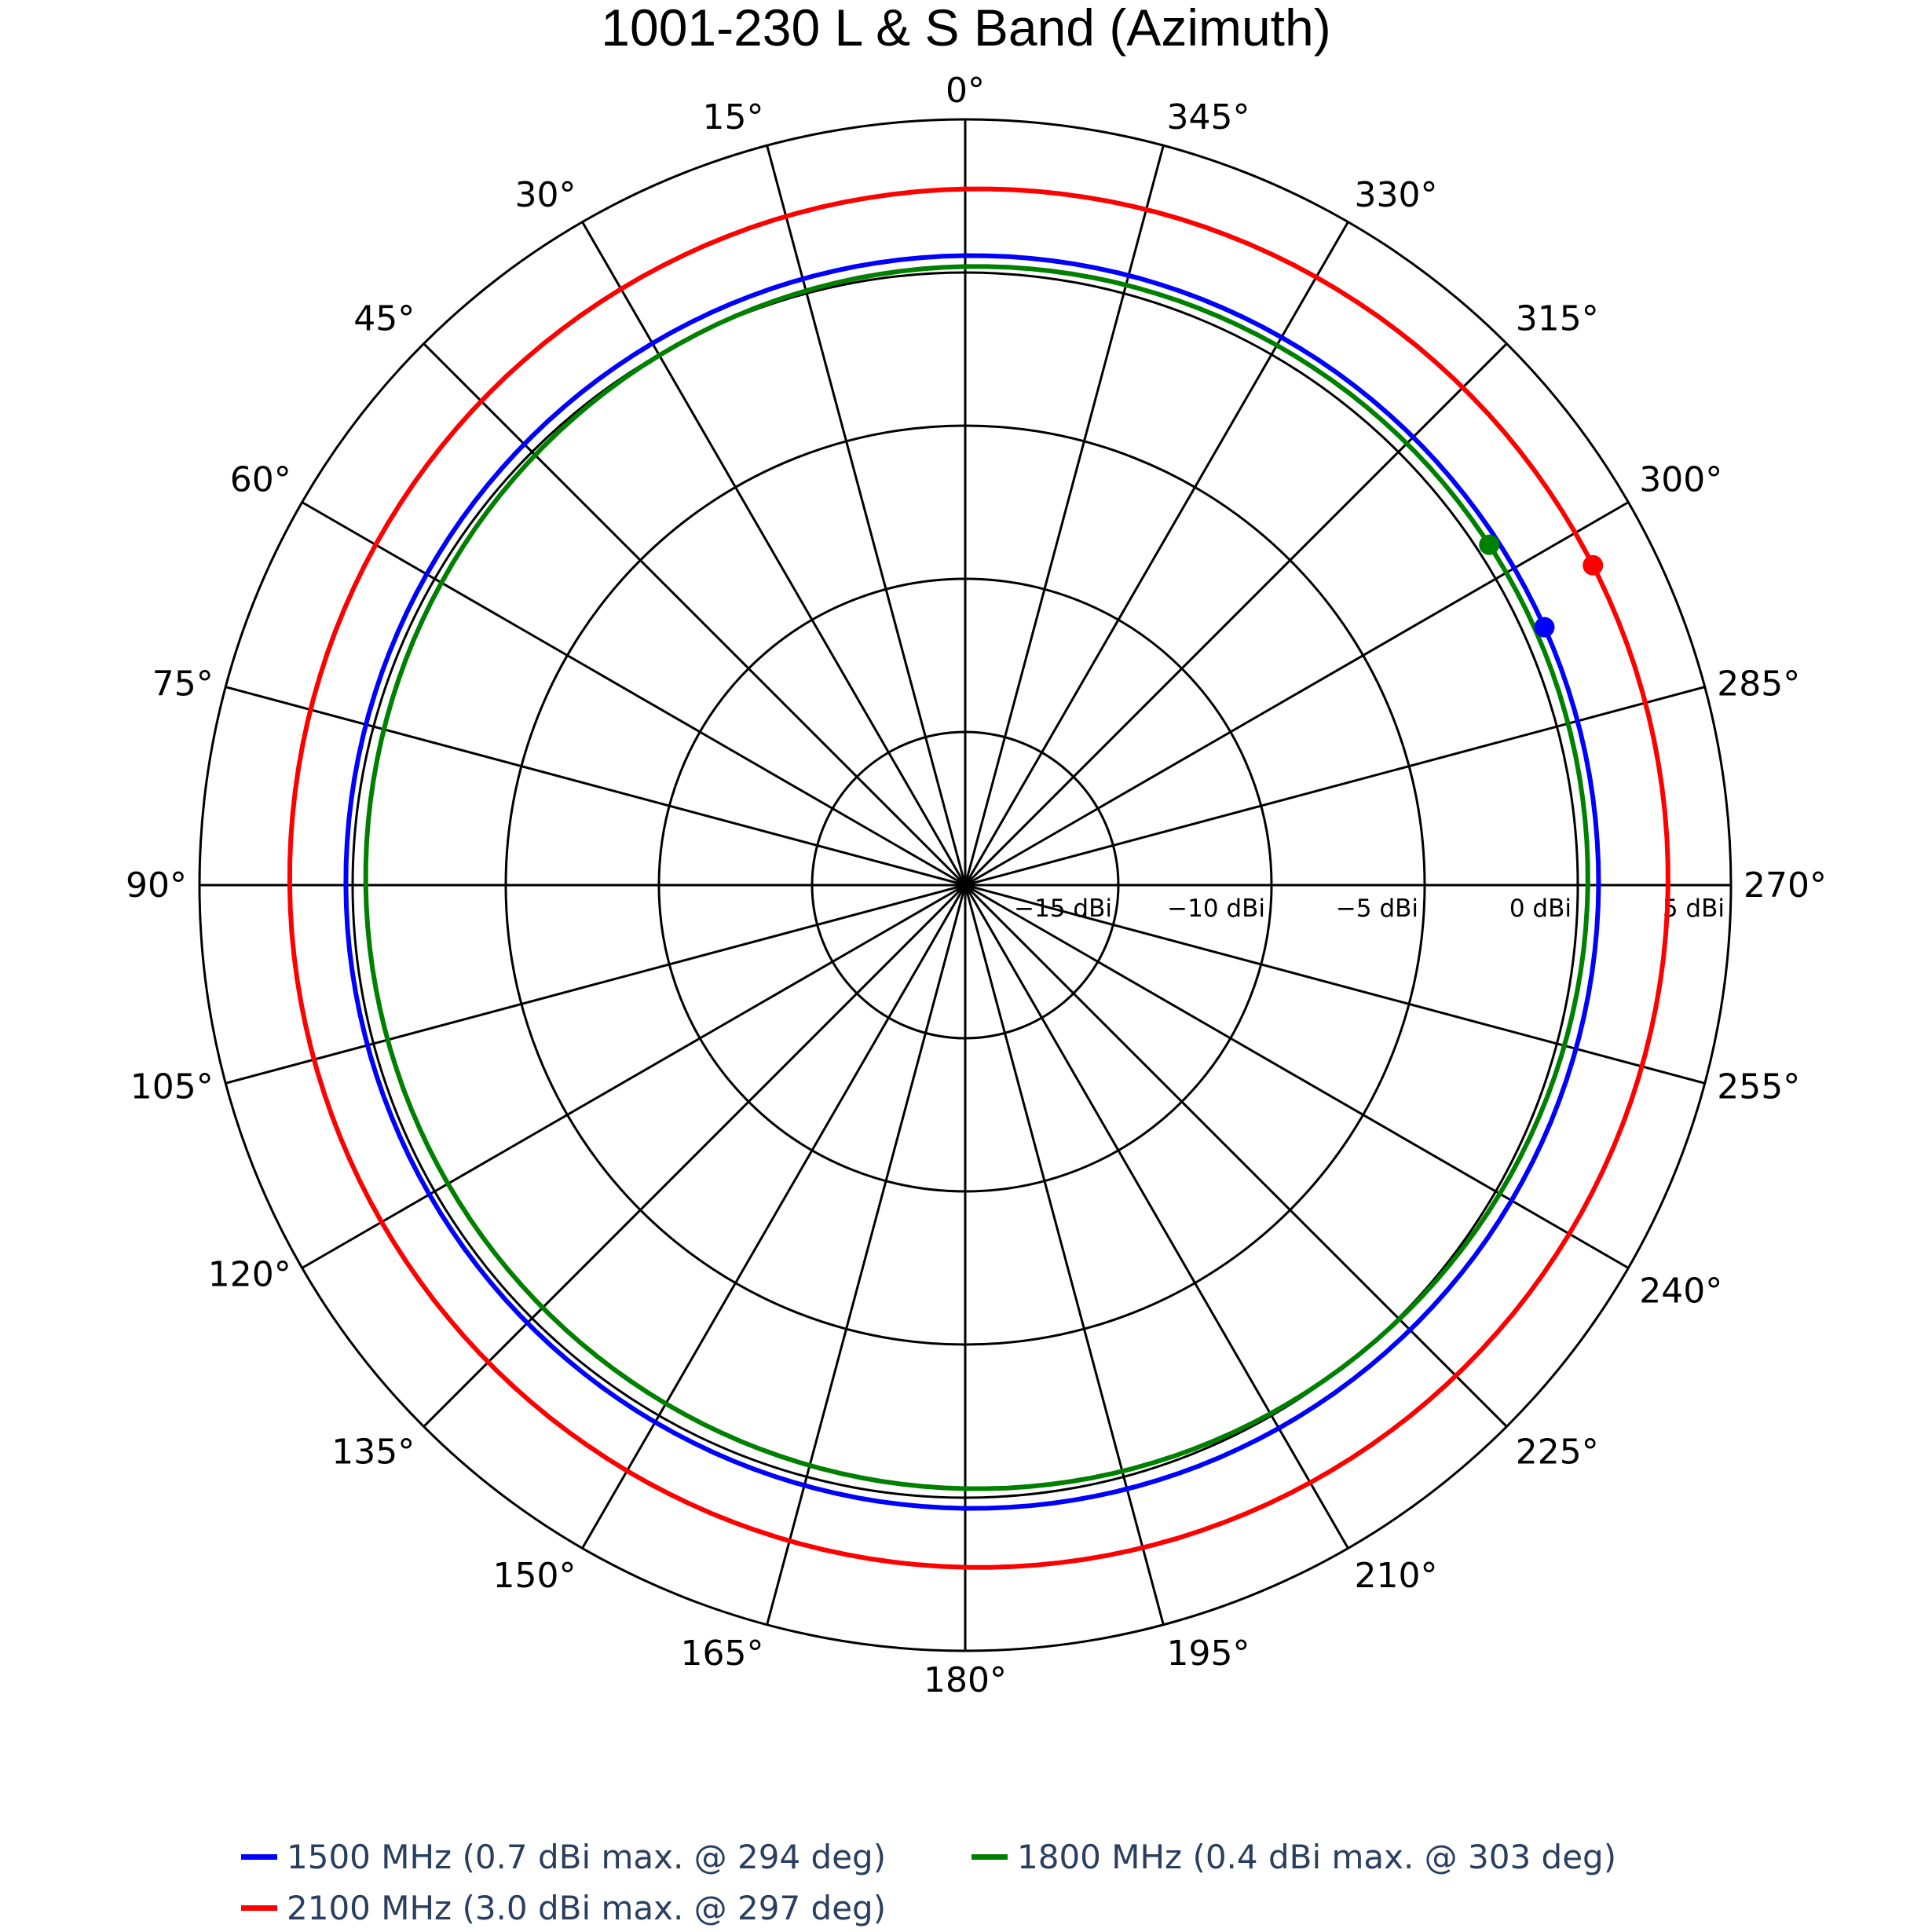 The image size is (1932, 1932). What do you see at coordinates (1208, 1654) in the screenshot?
I see `angular-tick-label: 195°` at bounding box center [1208, 1654].